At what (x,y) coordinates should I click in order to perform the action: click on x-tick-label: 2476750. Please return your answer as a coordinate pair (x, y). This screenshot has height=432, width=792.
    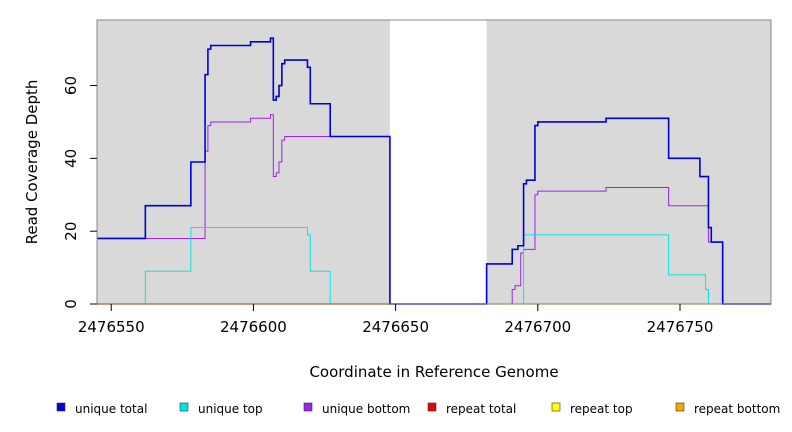
    Looking at the image, I should click on (680, 327).